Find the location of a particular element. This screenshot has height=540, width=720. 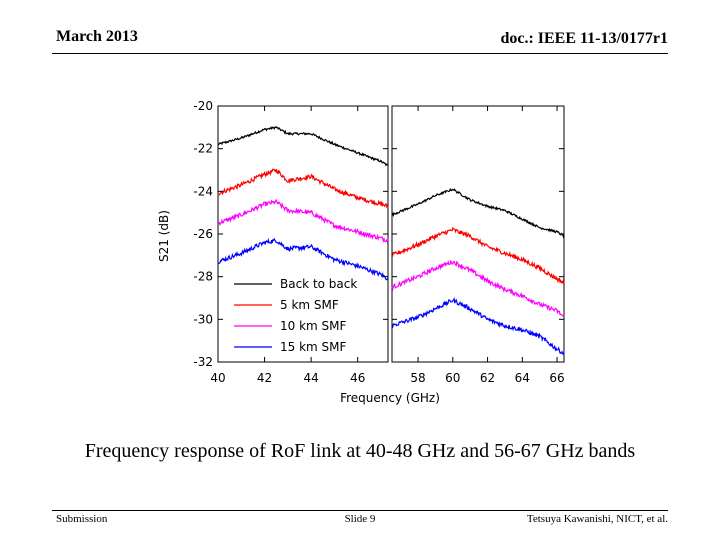

x-tick-label: 46 is located at coordinates (357, 378).